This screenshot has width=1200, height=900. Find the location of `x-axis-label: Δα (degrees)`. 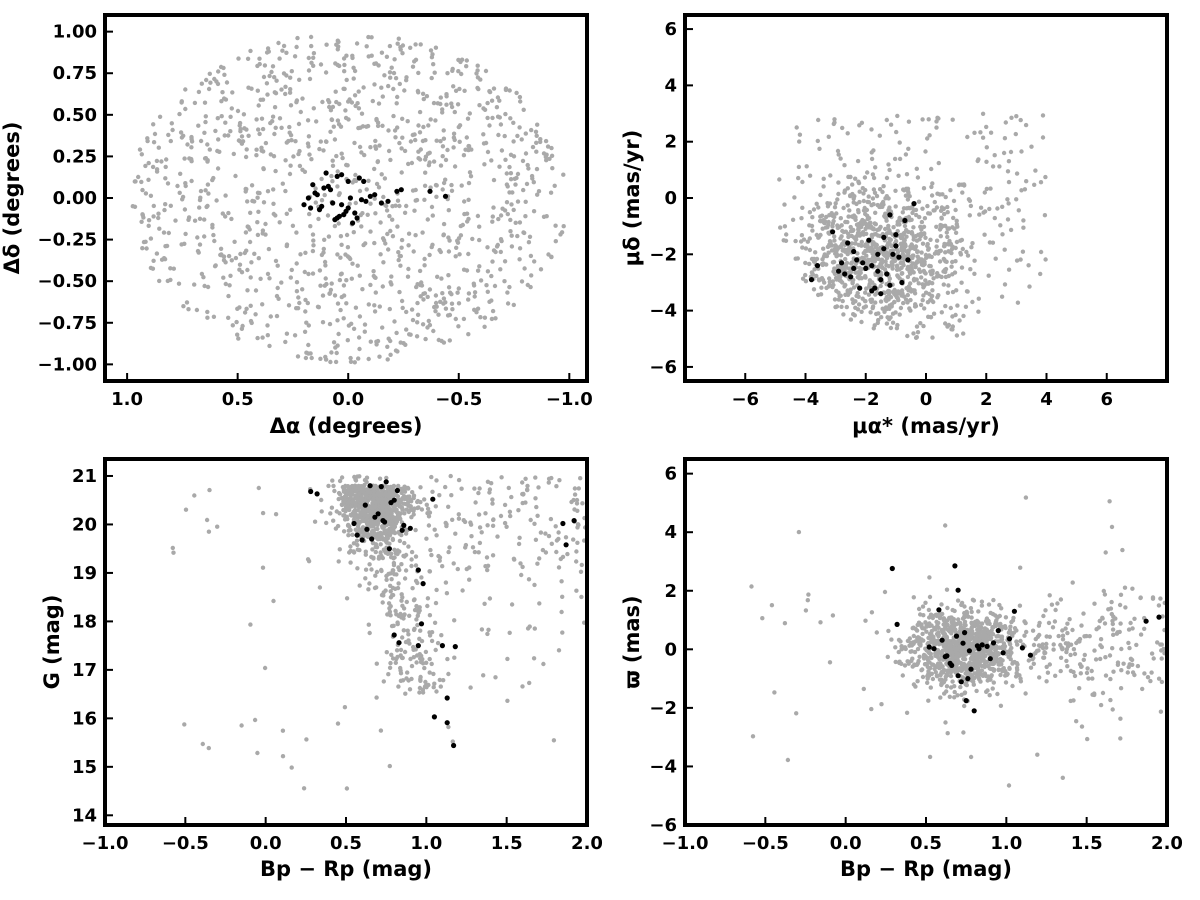

x-axis-label: Δα (degrees) is located at coordinates (346, 426).